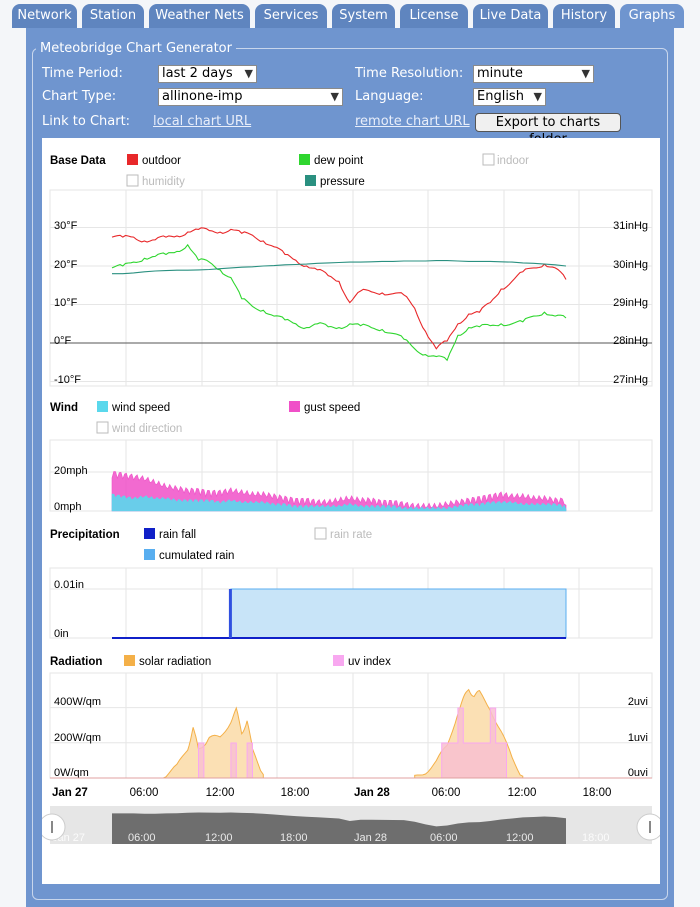 The height and width of the screenshot is (907, 700). What do you see at coordinates (500, 73) in the screenshot?
I see `time-resolution-value: minute` at bounding box center [500, 73].